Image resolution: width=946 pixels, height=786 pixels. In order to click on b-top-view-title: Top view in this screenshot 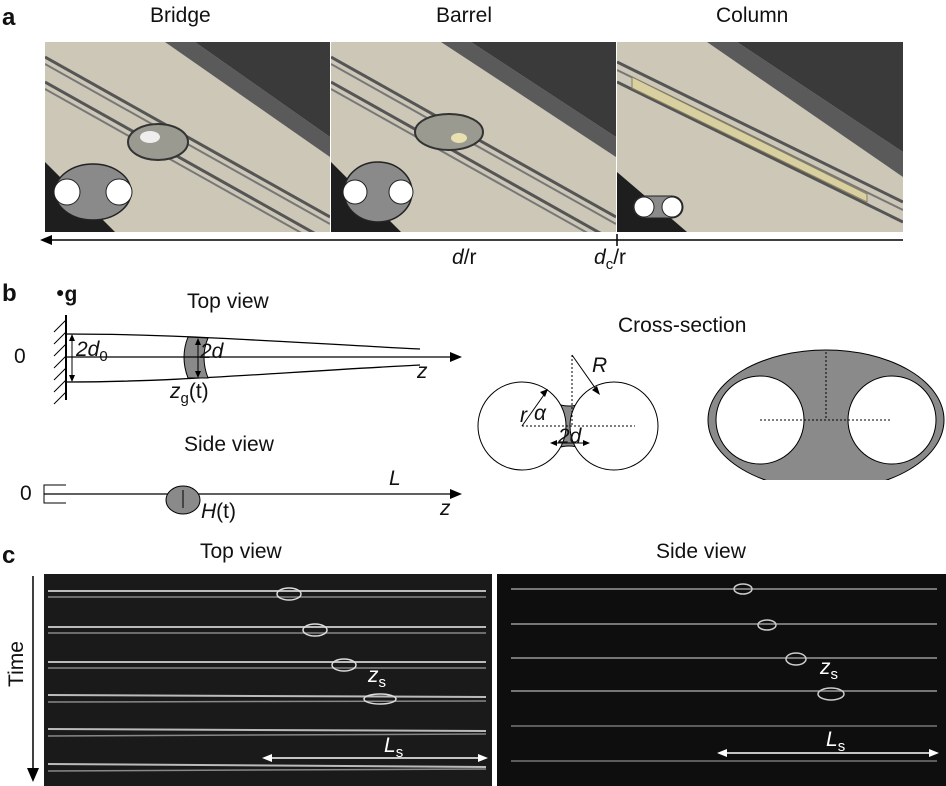, I will do `click(228, 301)`.